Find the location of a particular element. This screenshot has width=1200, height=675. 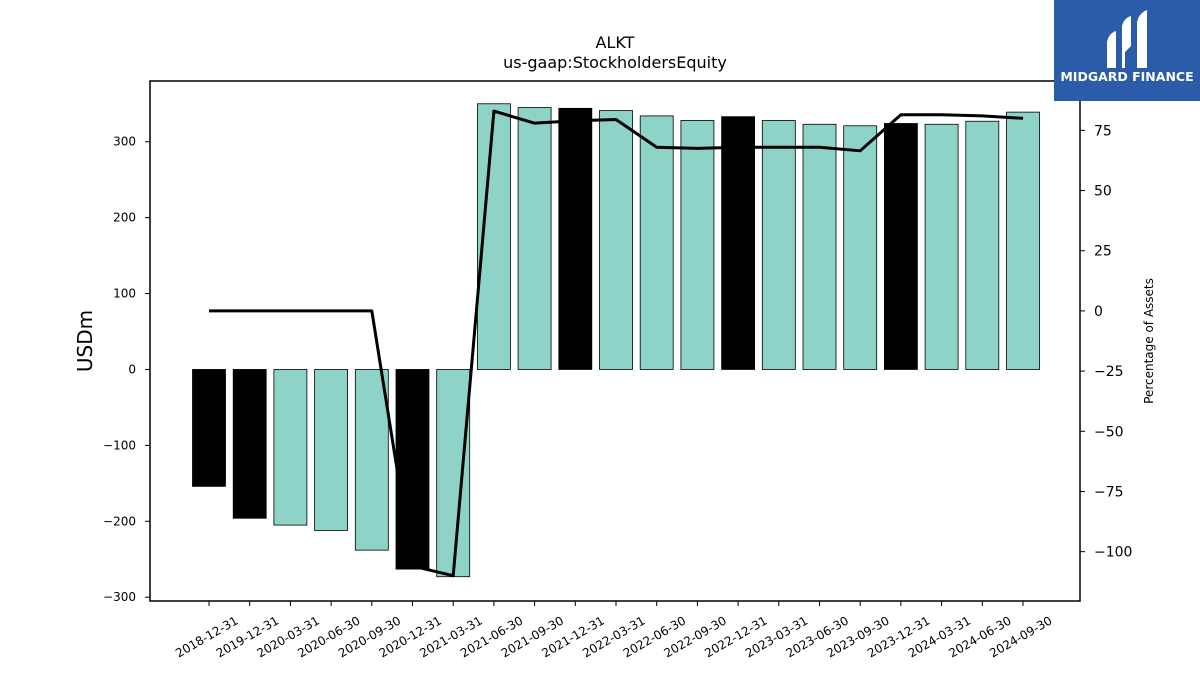

y-tick-left-label: −200 is located at coordinates (119, 521).